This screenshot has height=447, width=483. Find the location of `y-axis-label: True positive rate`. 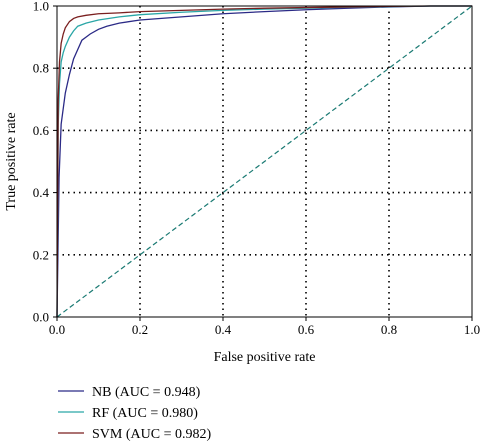

y-axis-label: True positive rate is located at coordinates (11, 161).